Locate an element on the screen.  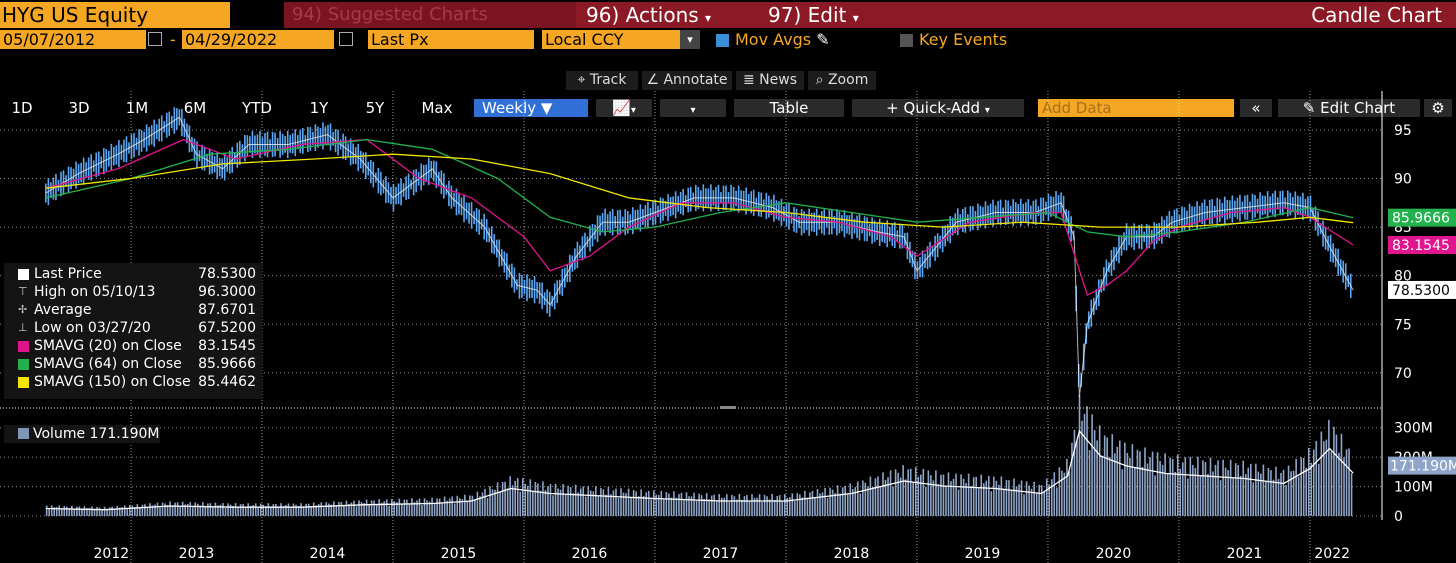
legend-row-last-price: Last Price 78.5300 is located at coordinates (133, 274).